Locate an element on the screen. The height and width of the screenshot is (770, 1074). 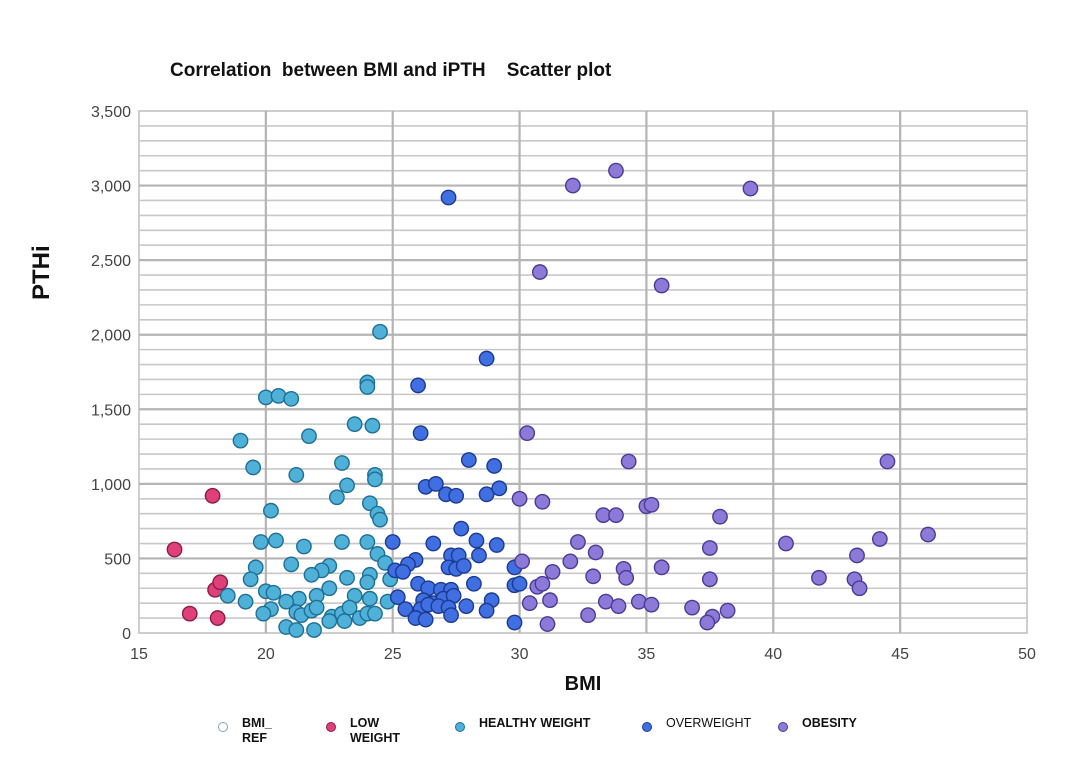
x-tick-label: 15 is located at coordinates (139, 654).